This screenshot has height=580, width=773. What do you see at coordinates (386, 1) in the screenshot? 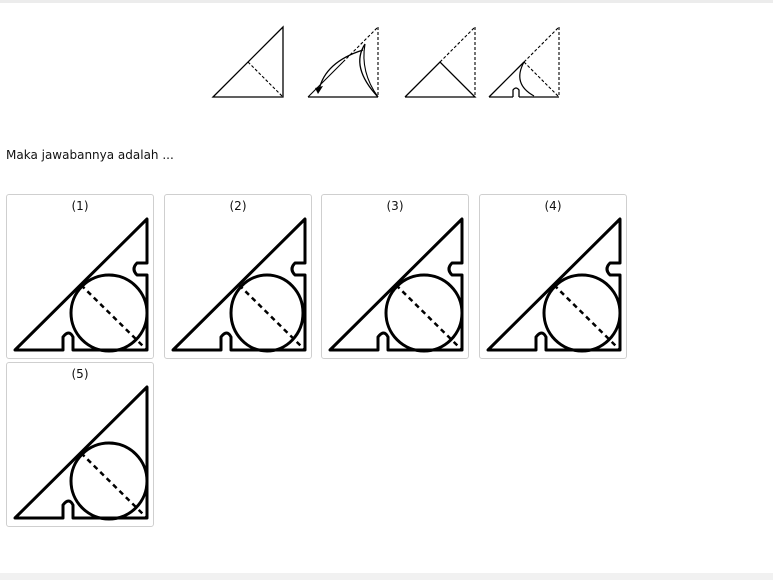
I see `top-bar` at bounding box center [386, 1].